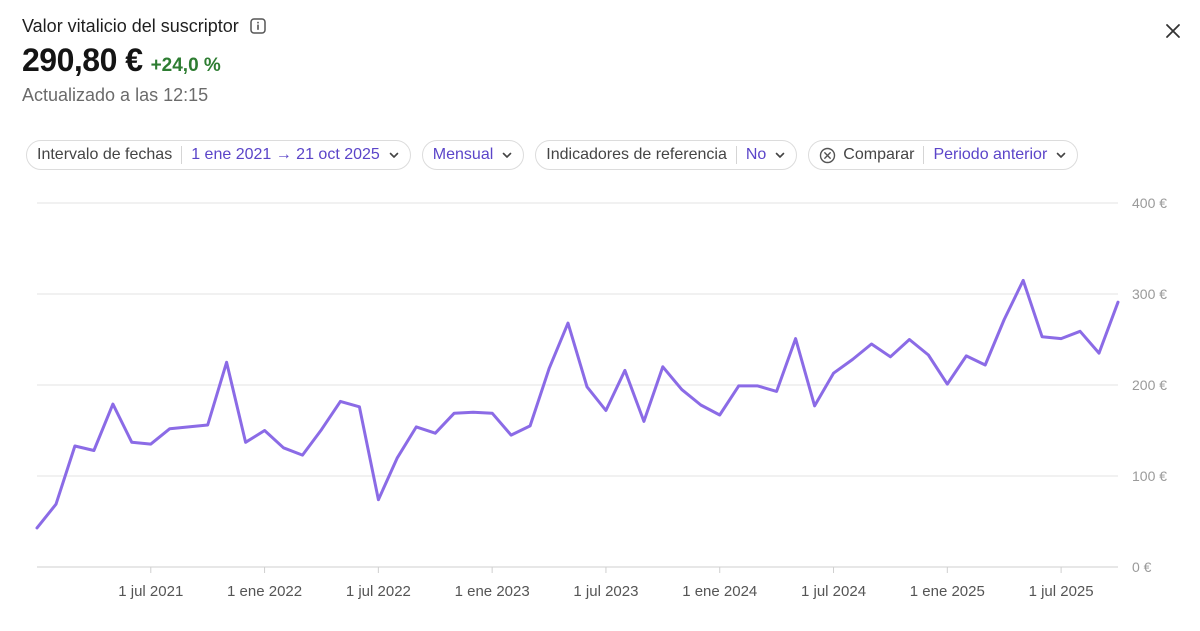 Image resolution: width=1200 pixels, height=631 pixels. What do you see at coordinates (756, 154) in the screenshot?
I see `benchmarks-value: No` at bounding box center [756, 154].